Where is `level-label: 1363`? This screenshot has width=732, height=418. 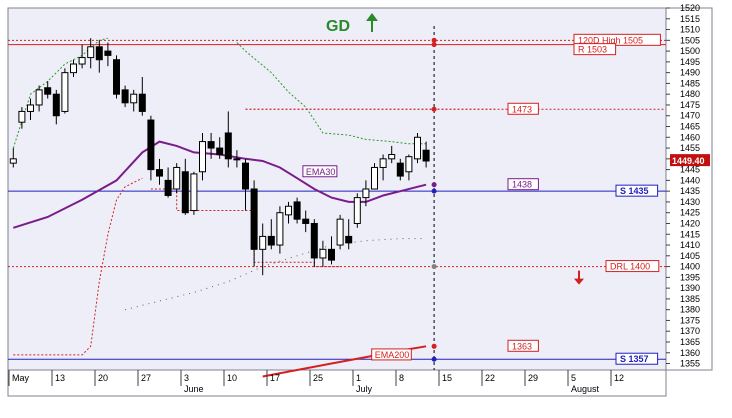
level-label: 1363 is located at coordinates (522, 346).